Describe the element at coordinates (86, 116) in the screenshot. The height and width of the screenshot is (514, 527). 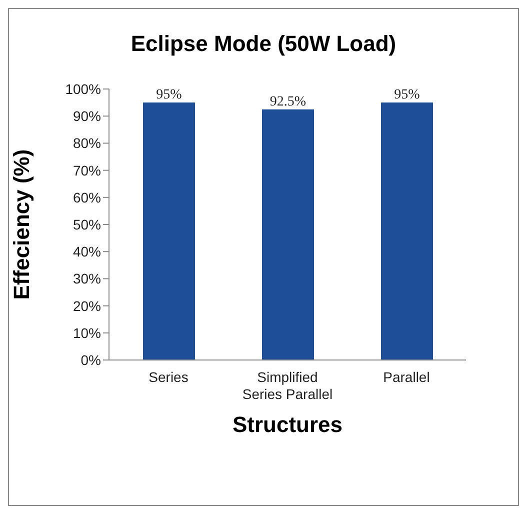
I see `y-tick-label: 90%` at that location.